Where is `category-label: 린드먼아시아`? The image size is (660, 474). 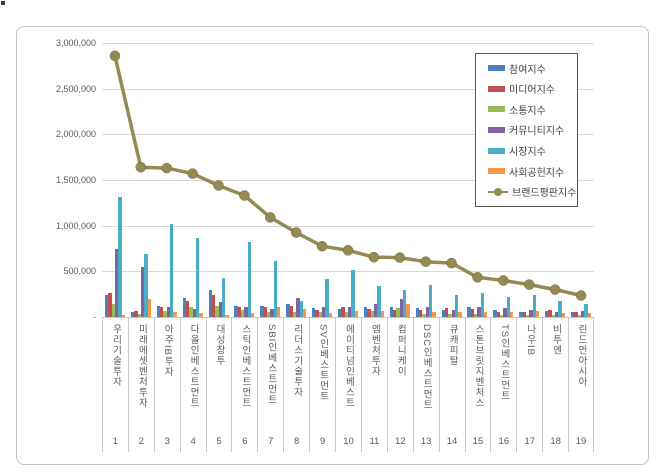
category-label: 린드먼아시아 is located at coordinates (582, 355).